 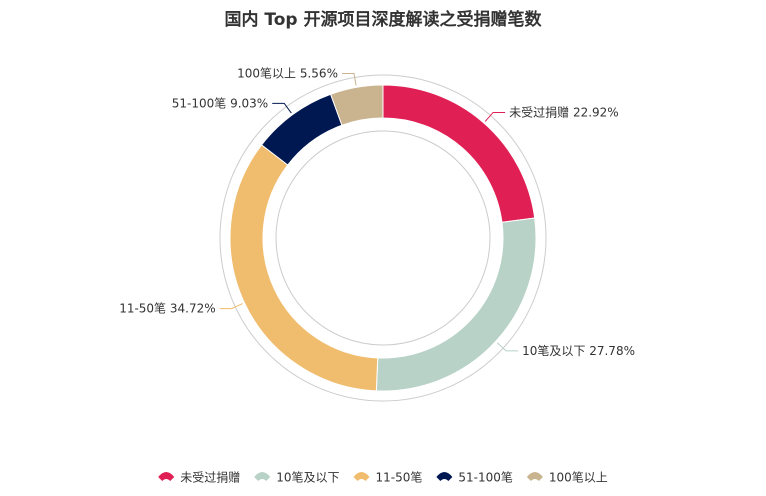 I want to click on legend-item: 11-50笔, so click(x=388, y=477).